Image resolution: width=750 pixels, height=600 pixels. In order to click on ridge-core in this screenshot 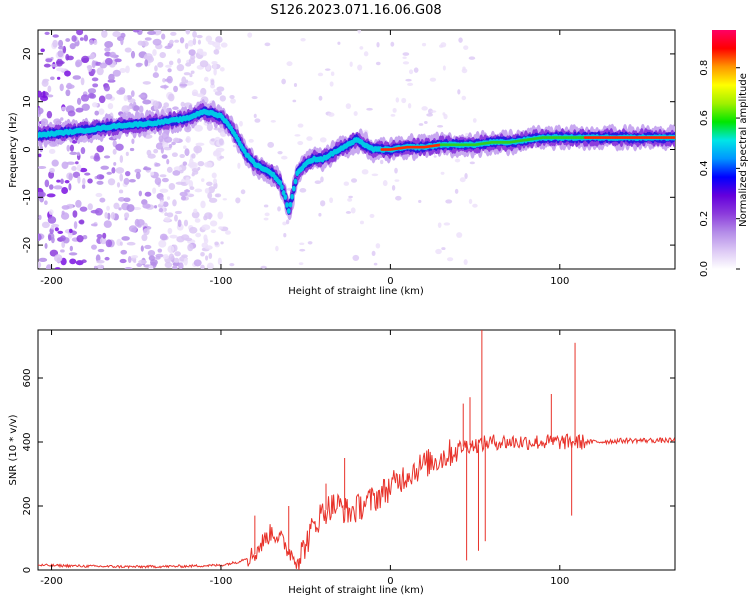, I will do `click(295, 181)`.